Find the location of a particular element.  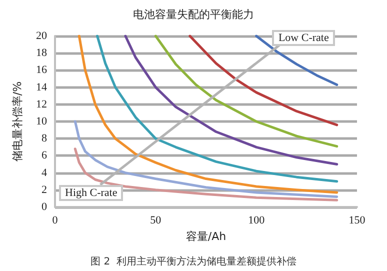

x-tick-label: 150 is located at coordinates (357, 220).